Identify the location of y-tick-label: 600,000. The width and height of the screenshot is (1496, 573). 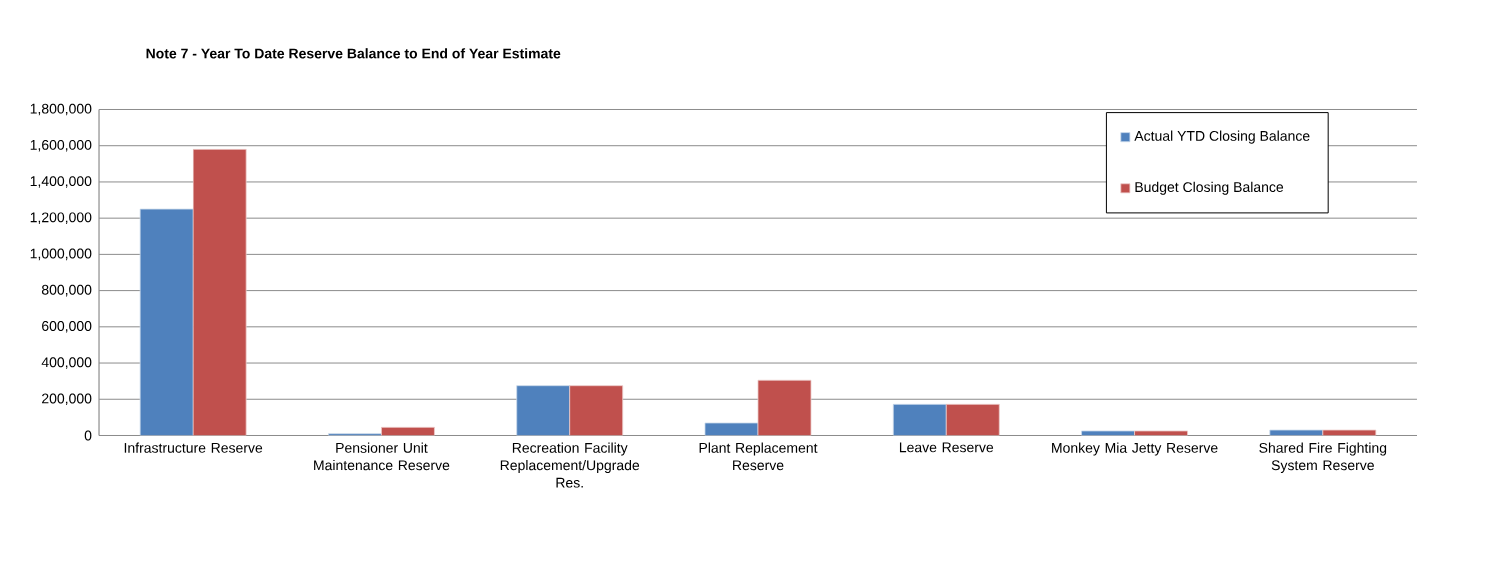
(67, 327).